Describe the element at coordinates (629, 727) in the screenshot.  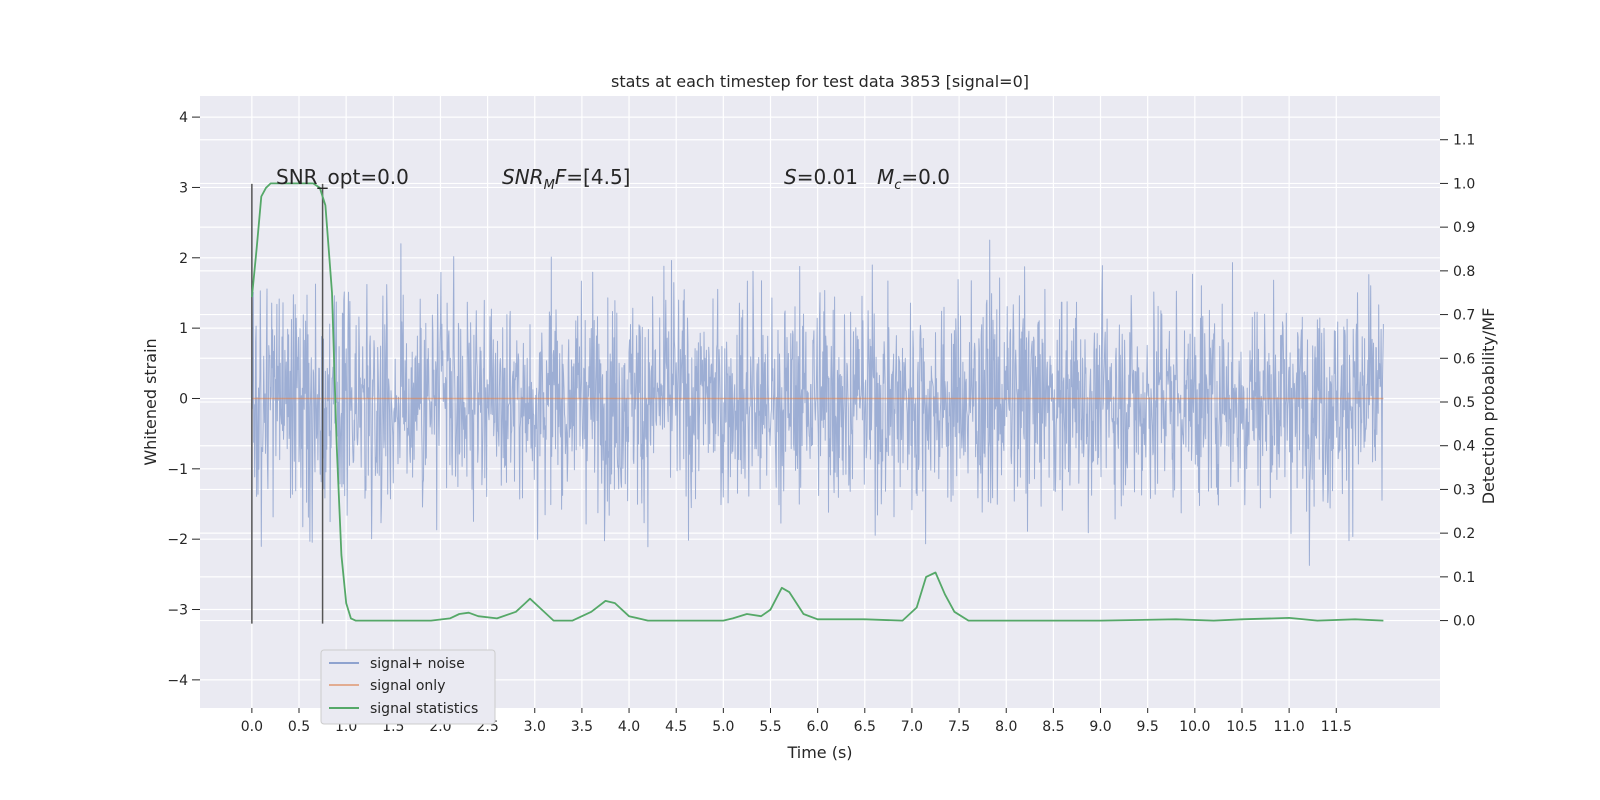
I see `x-tick-label: 4.0` at that location.